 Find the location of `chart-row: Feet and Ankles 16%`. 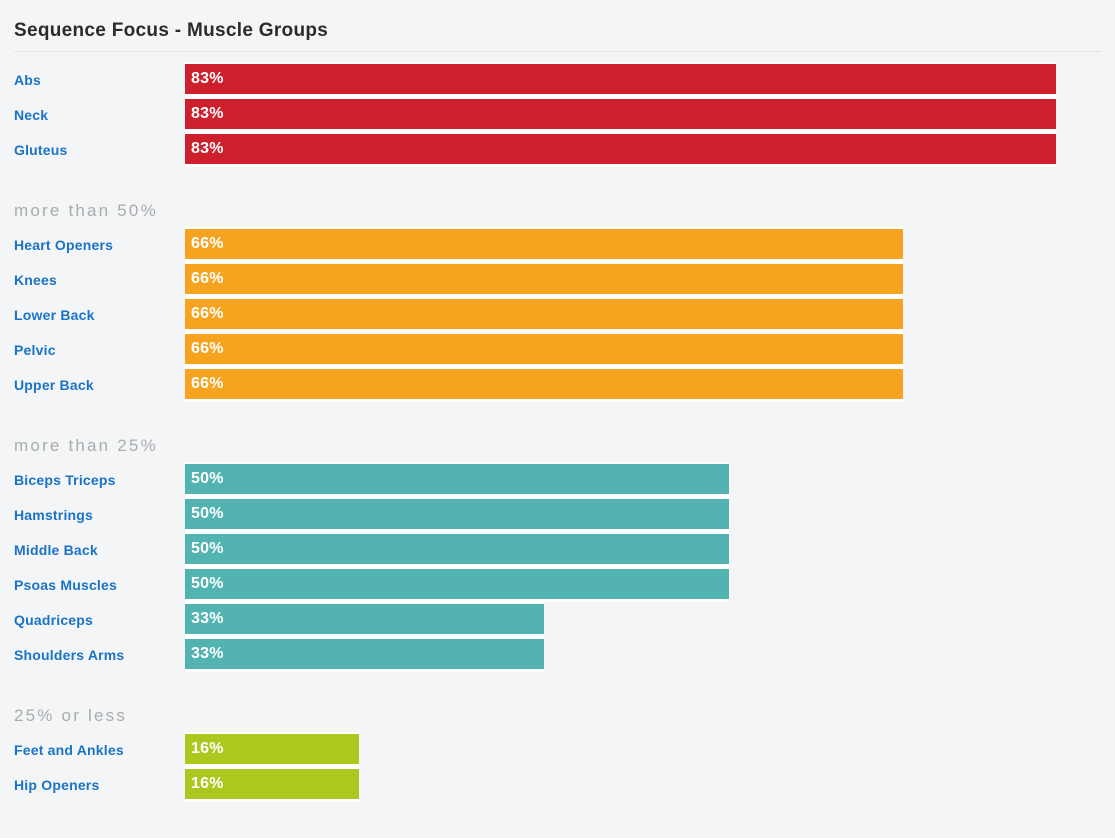

chart-row: Feet and Ankles 16% is located at coordinates (564, 749).